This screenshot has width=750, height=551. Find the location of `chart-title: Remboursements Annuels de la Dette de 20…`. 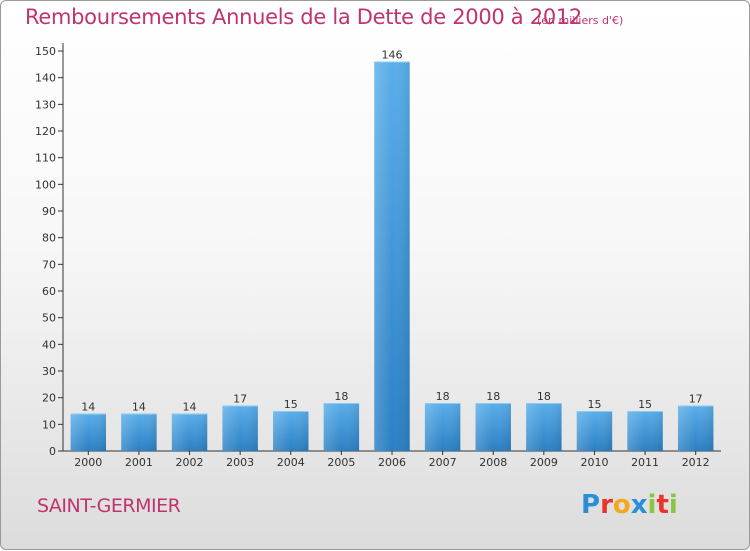

chart-title: Remboursements Annuels de la Dette de 20… is located at coordinates (303, 17).